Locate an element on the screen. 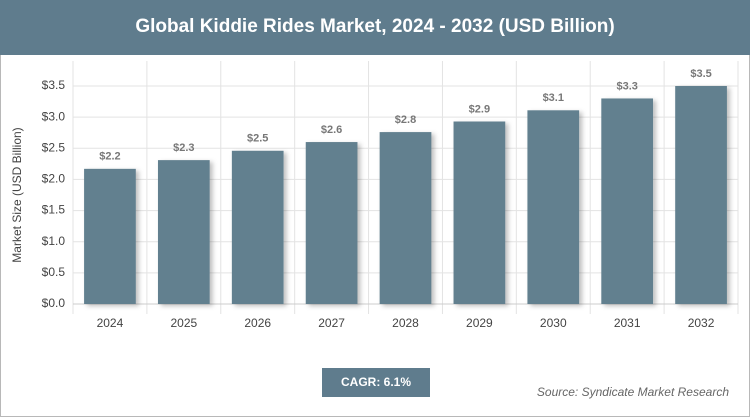 Image resolution: width=750 pixels, height=417 pixels. value-label: $3.1 is located at coordinates (553, 98).